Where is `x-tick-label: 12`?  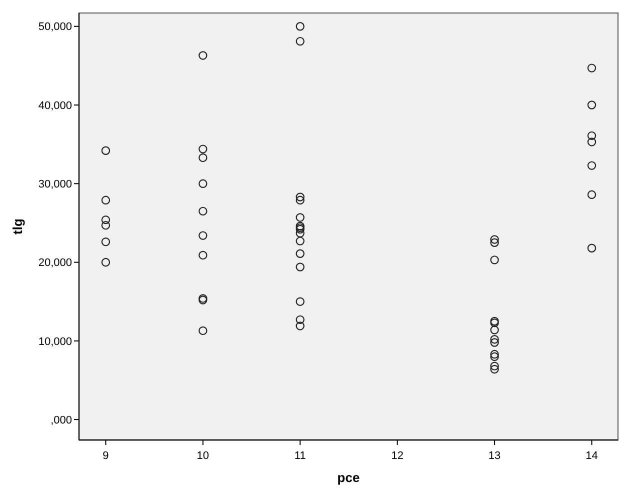 x-tick-label: 12 is located at coordinates (397, 456).